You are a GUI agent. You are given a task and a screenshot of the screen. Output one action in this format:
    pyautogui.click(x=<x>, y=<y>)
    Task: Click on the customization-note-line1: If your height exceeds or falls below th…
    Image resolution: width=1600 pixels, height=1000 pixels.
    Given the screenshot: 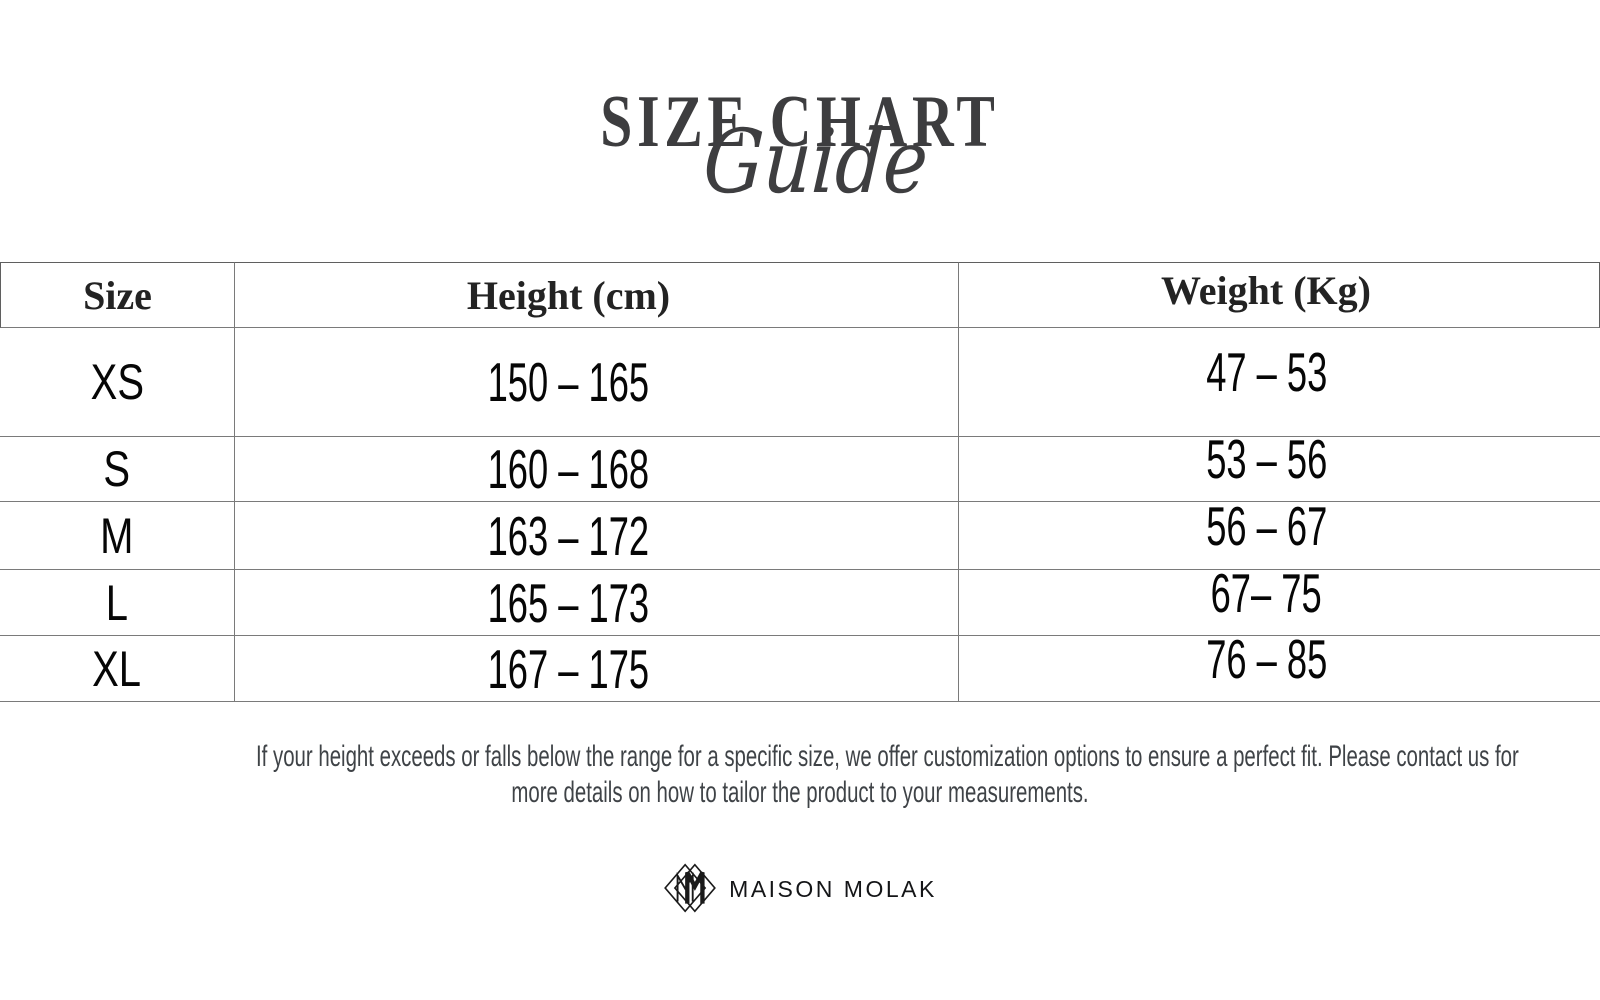 What is the action you would take?
    pyautogui.click(x=887, y=756)
    